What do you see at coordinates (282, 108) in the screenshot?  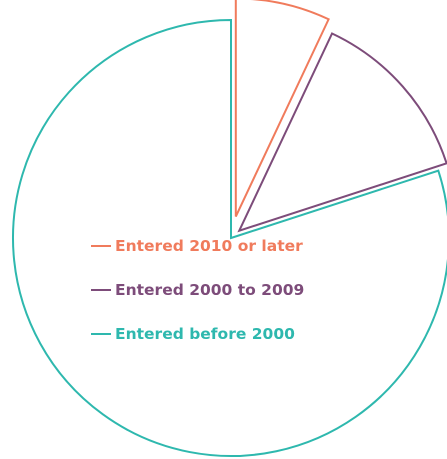 I see `pie-slice-entered-2010-or-later` at bounding box center [282, 108].